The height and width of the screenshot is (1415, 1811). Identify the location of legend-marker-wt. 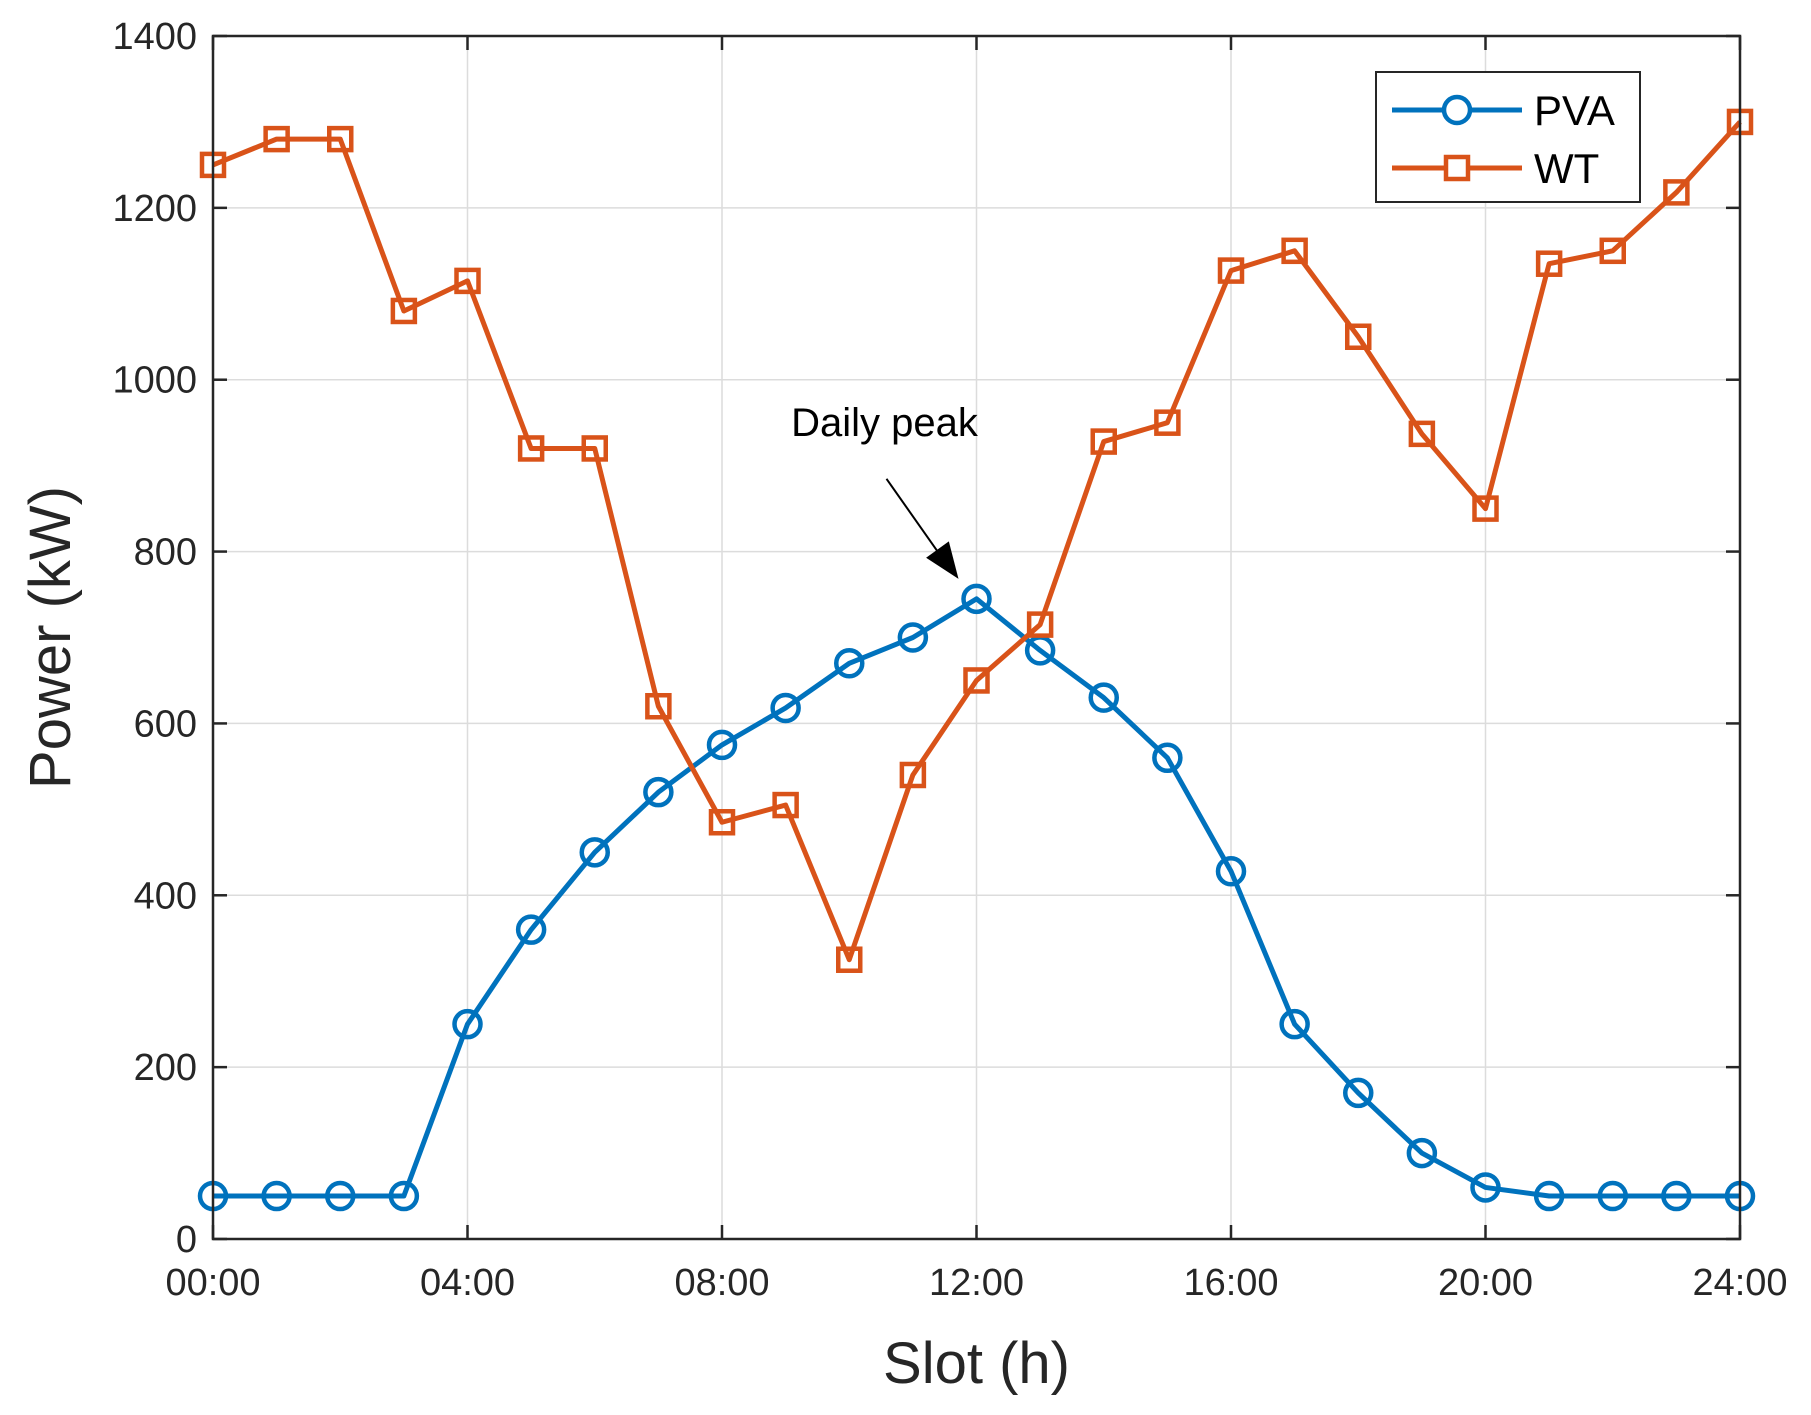
(1457, 168).